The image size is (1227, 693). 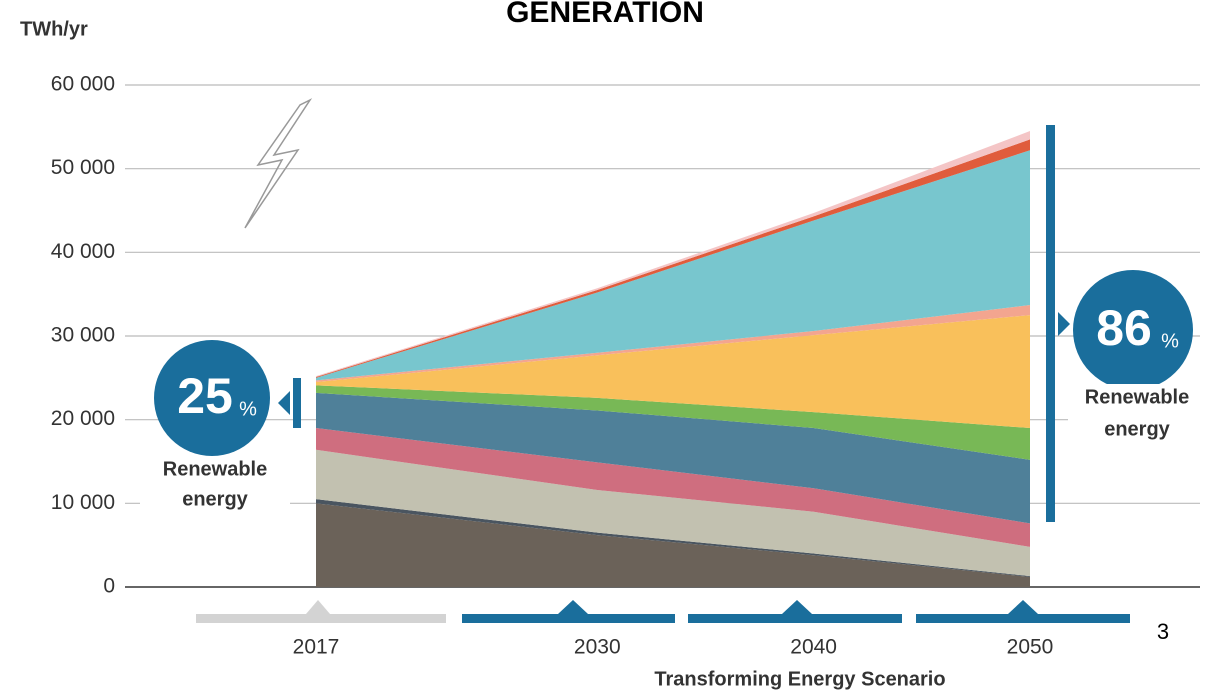 What do you see at coordinates (109, 586) in the screenshot?
I see `y-tick-label: 0` at bounding box center [109, 586].